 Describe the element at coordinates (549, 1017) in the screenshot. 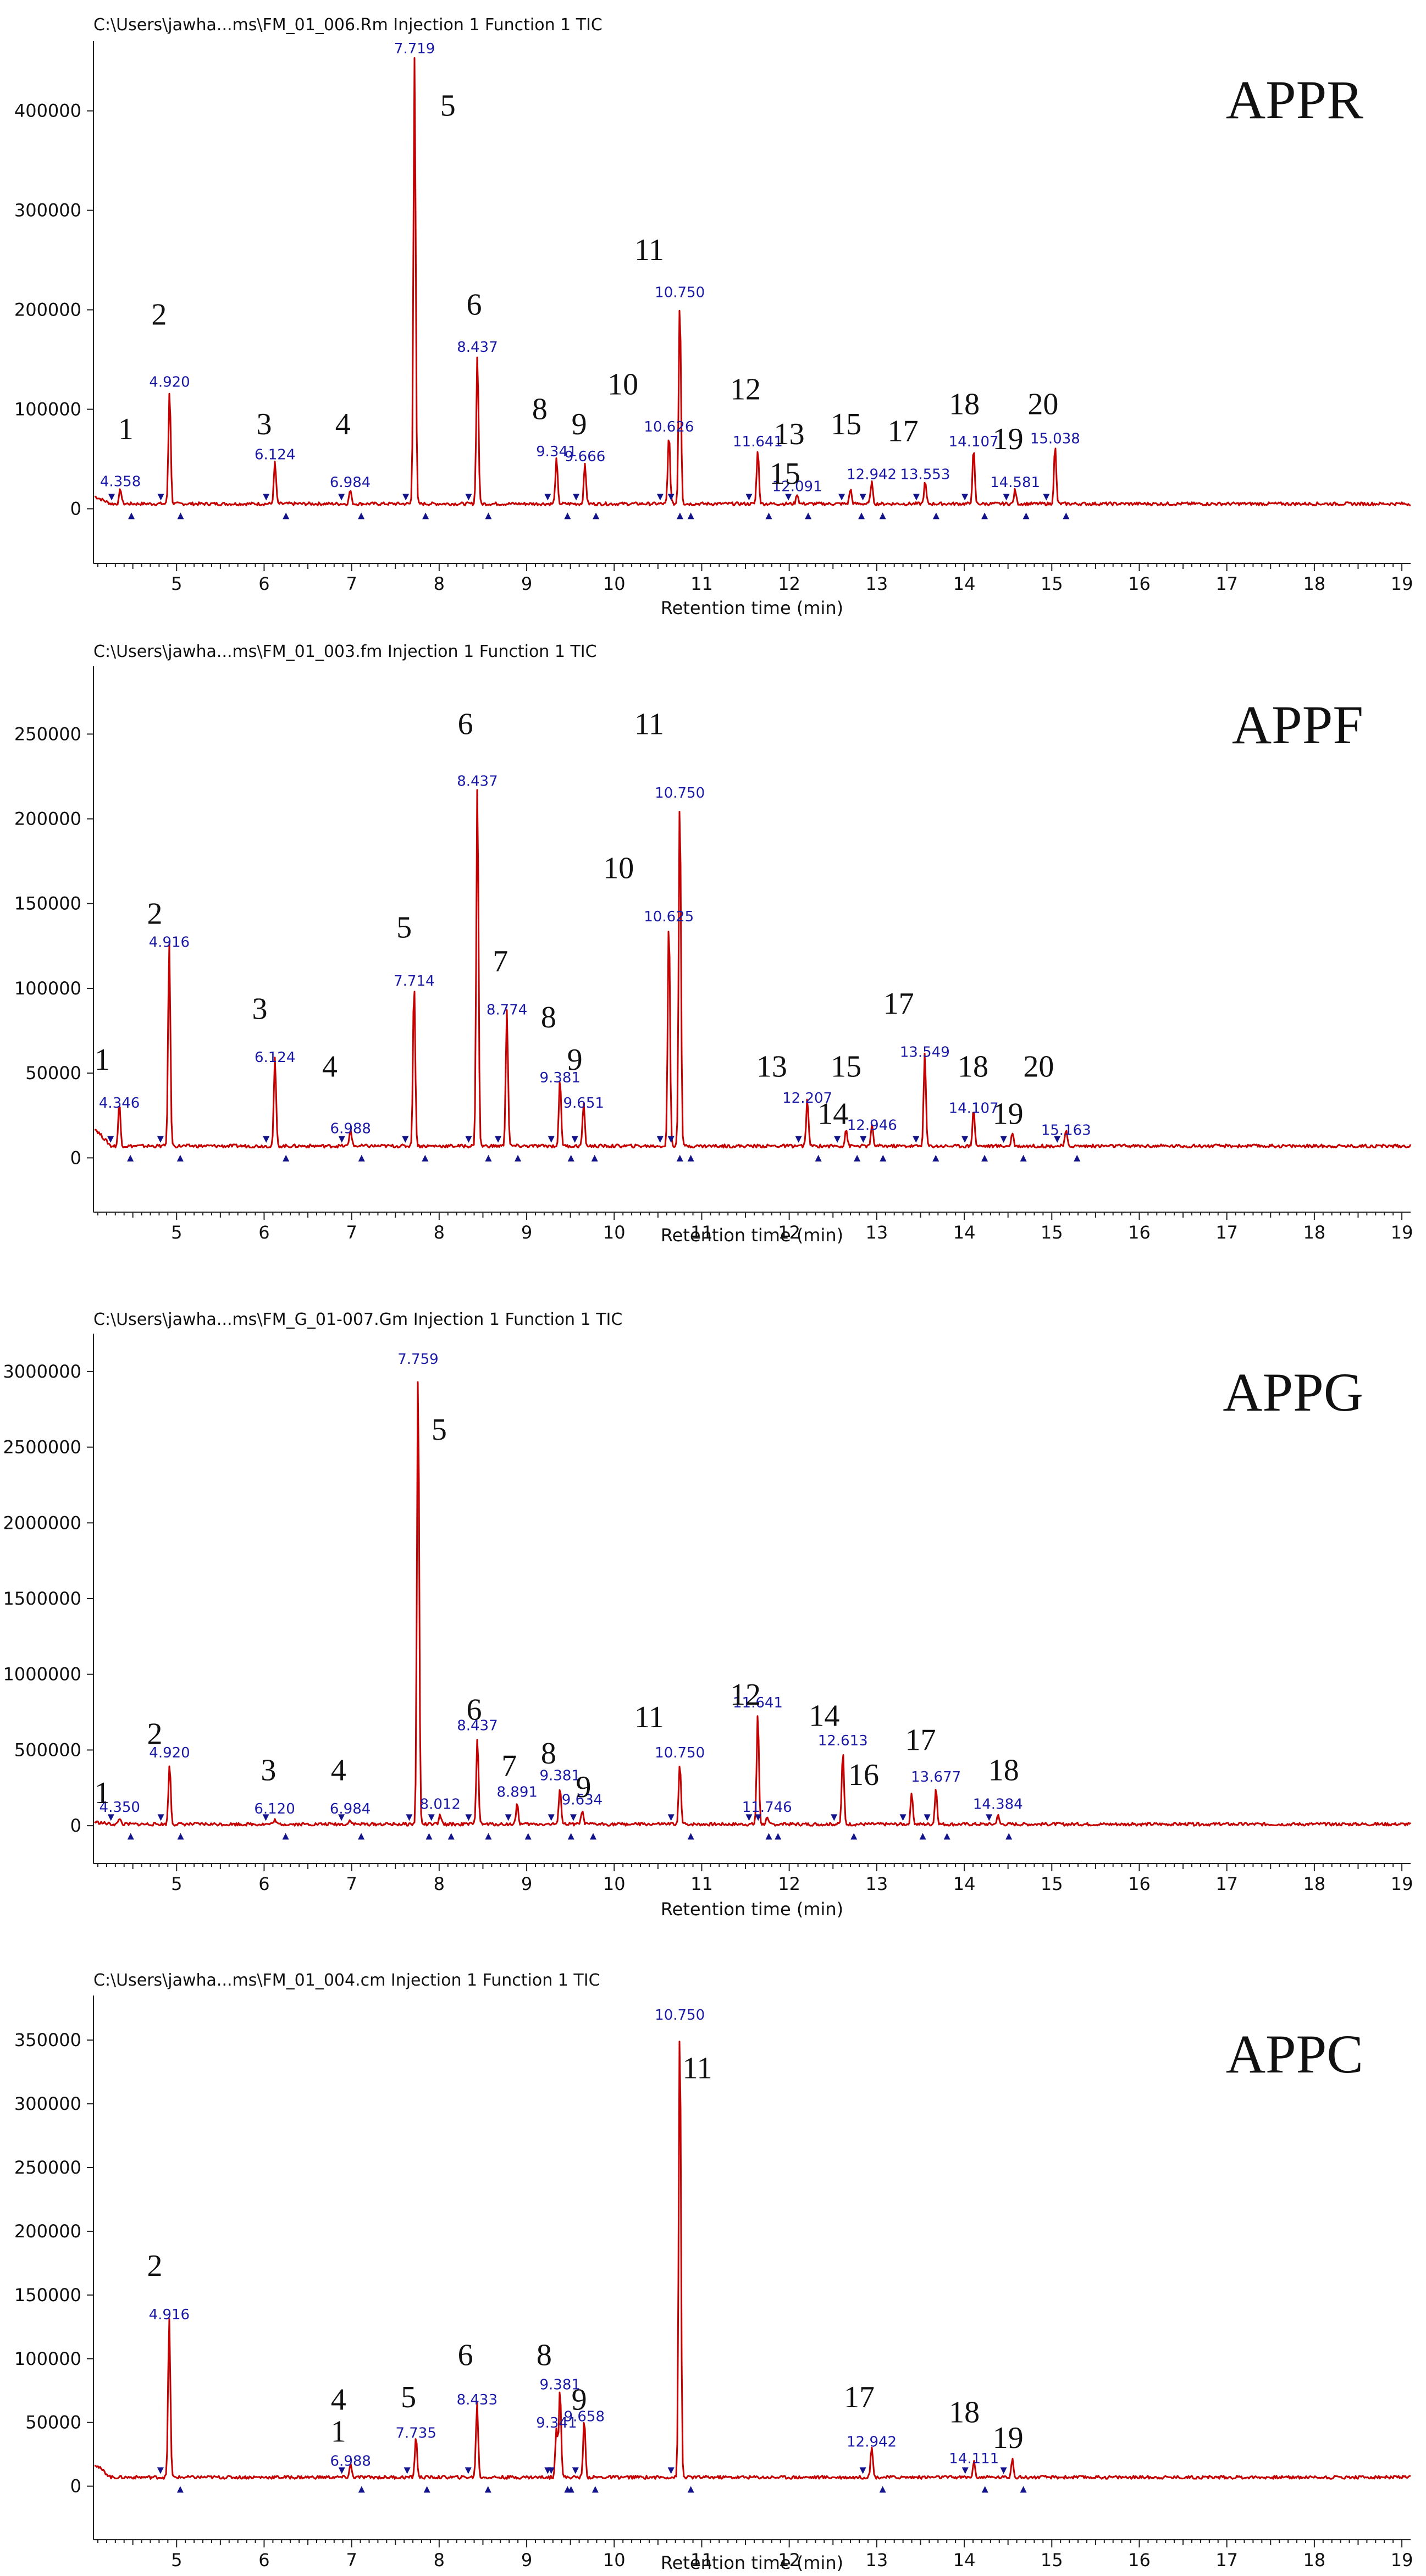

I see `peak-number: 8` at that location.